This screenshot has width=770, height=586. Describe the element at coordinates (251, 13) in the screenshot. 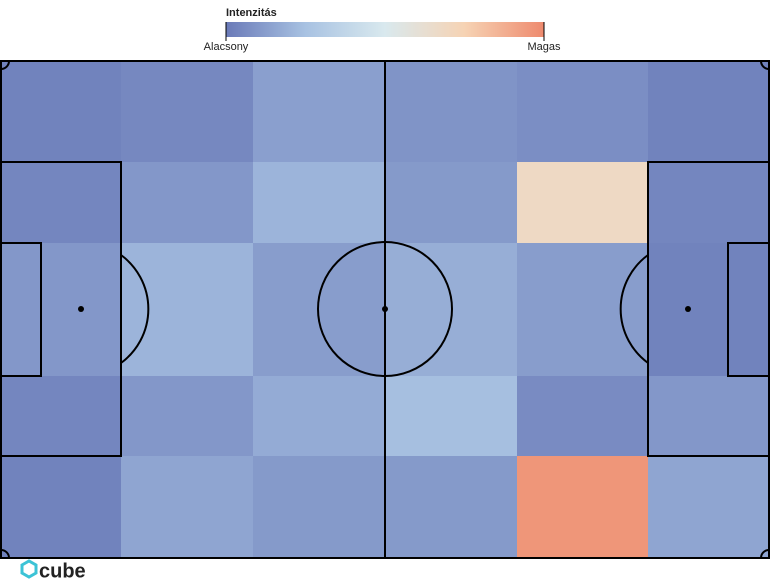

I see `colorbar-title: Intenzitás` at that location.